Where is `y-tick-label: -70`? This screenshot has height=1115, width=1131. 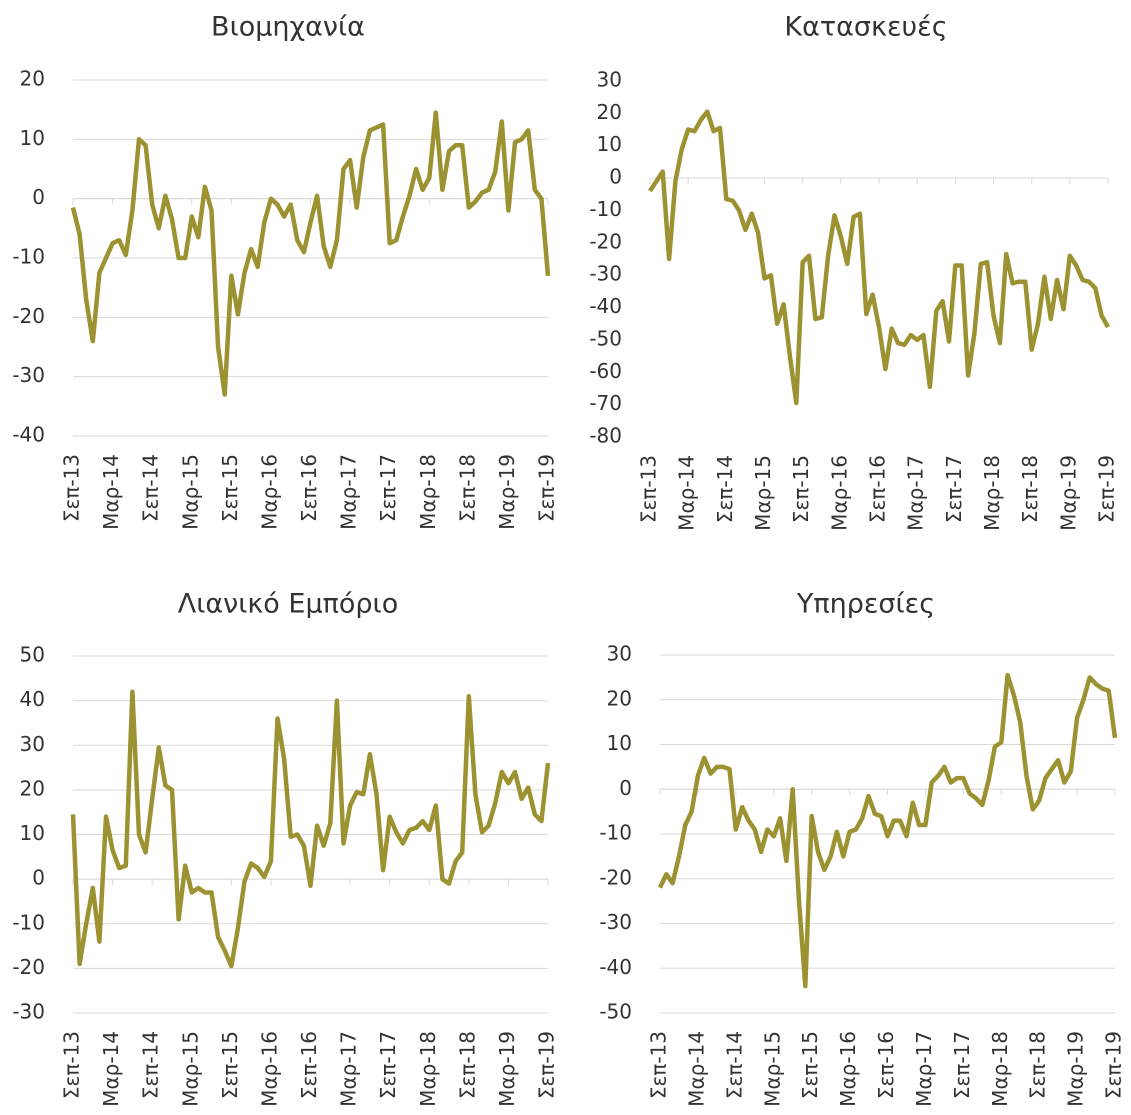 y-tick-label: -70 is located at coordinates (605, 403).